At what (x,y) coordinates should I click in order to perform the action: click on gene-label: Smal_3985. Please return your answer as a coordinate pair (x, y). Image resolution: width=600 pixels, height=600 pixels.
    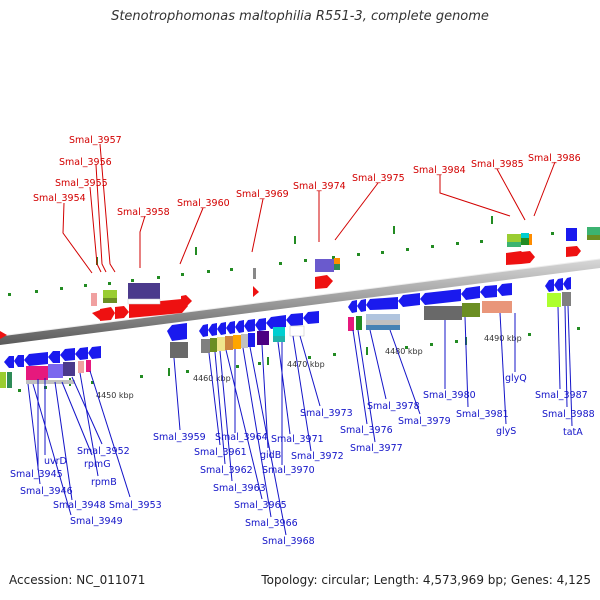
    Looking at the image, I should click on (497, 164).